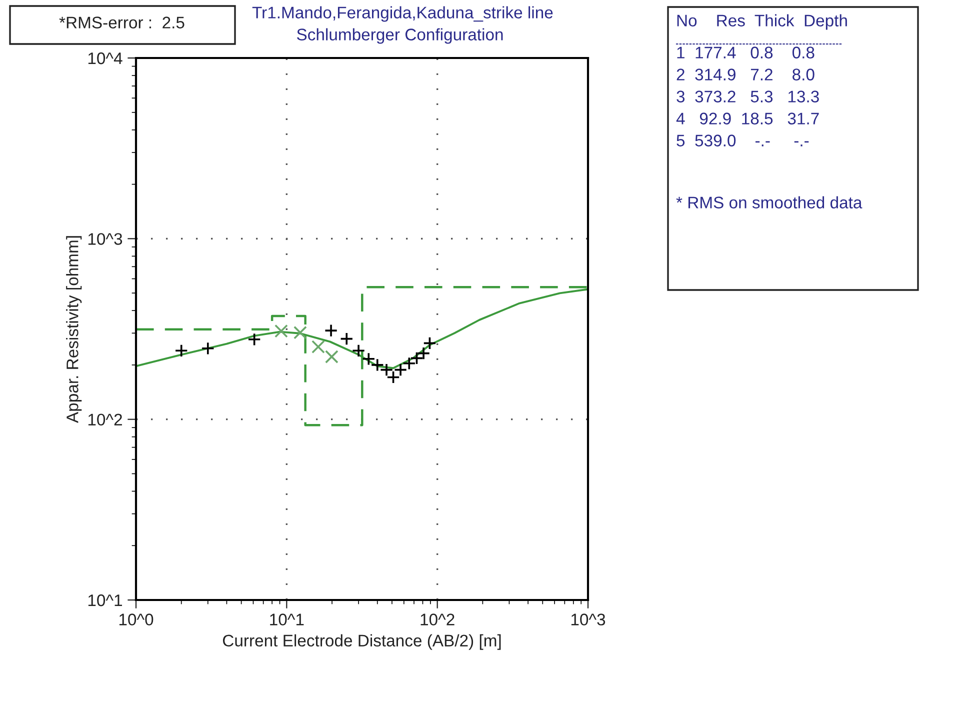 Image resolution: width=958 pixels, height=706 pixels. What do you see at coordinates (287, 620) in the screenshot?
I see `x-tick-label: 10^1` at bounding box center [287, 620].